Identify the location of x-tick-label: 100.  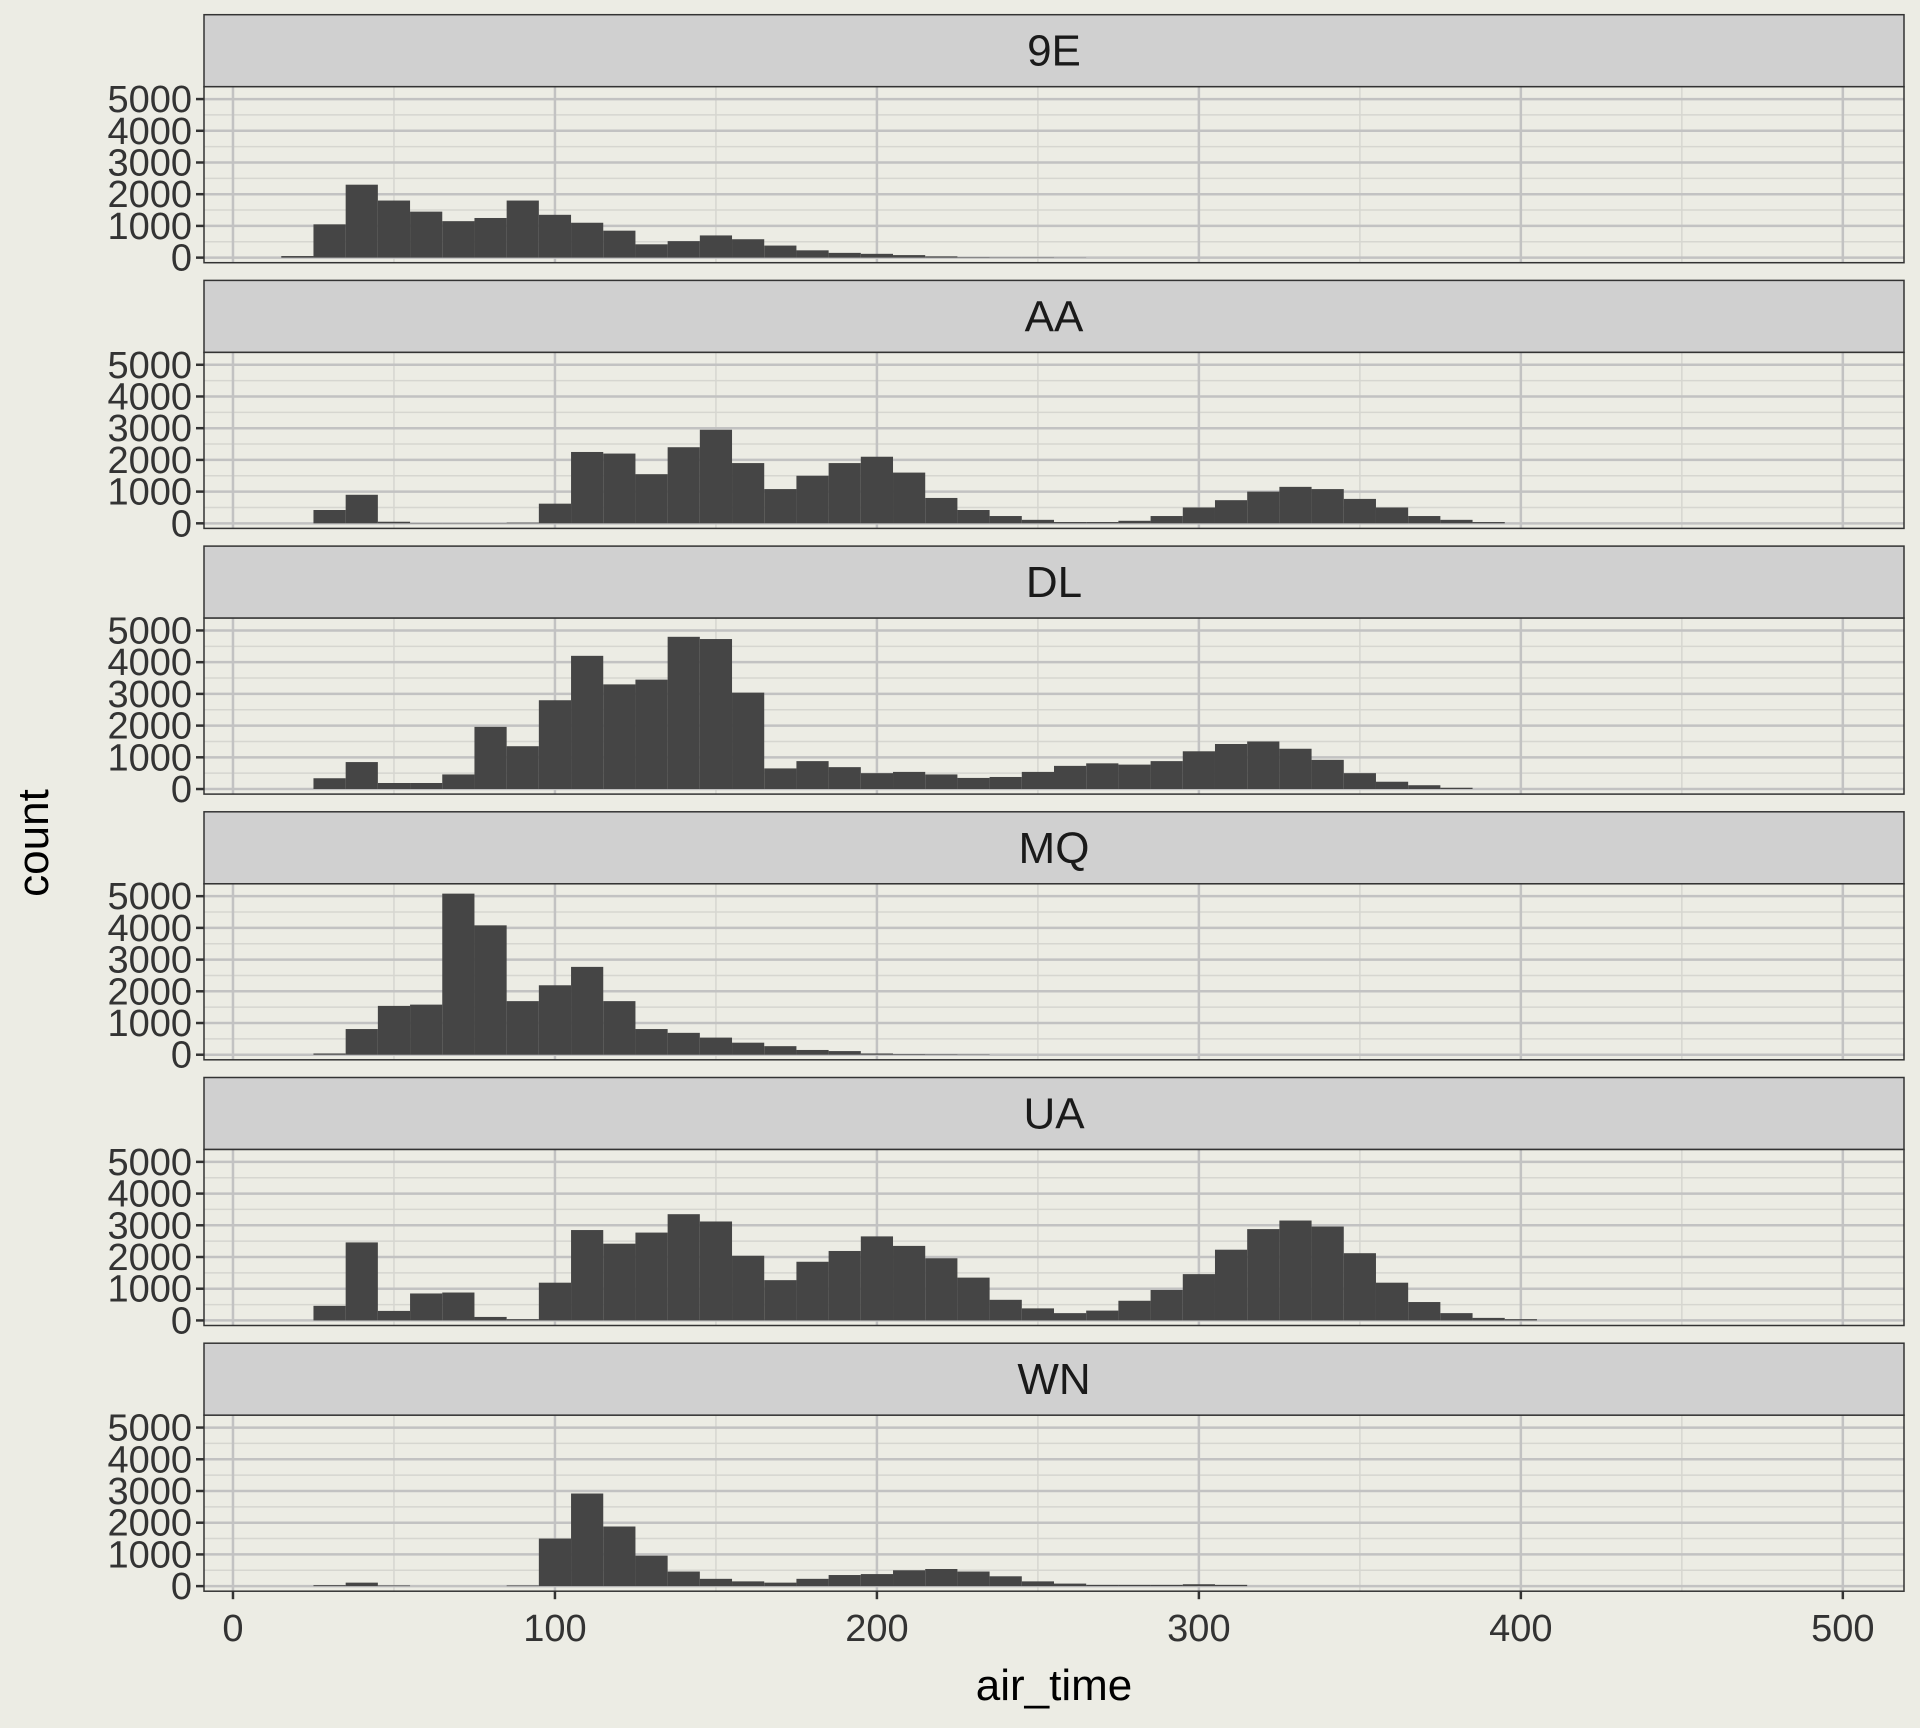
(554, 1629).